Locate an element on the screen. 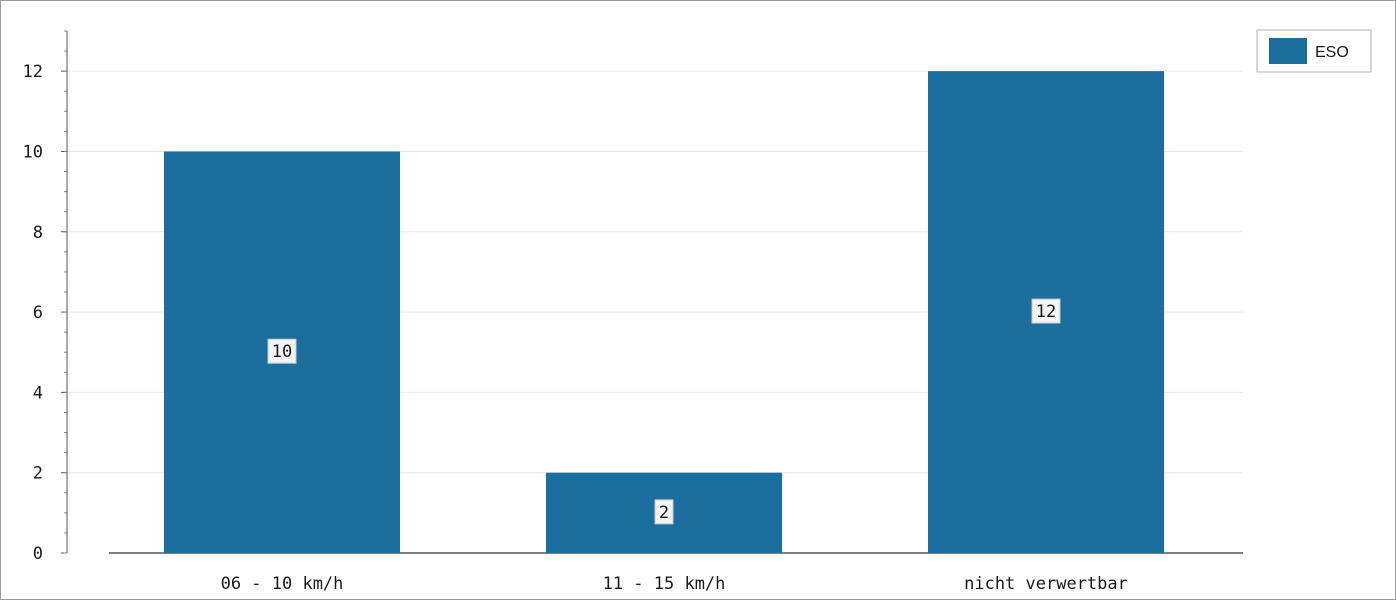  y-tick-label: 8 is located at coordinates (38, 233).